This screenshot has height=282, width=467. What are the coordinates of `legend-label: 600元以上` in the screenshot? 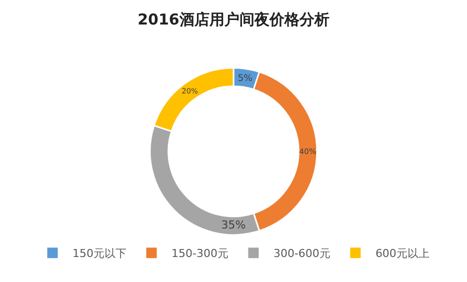 It's located at (402, 253).